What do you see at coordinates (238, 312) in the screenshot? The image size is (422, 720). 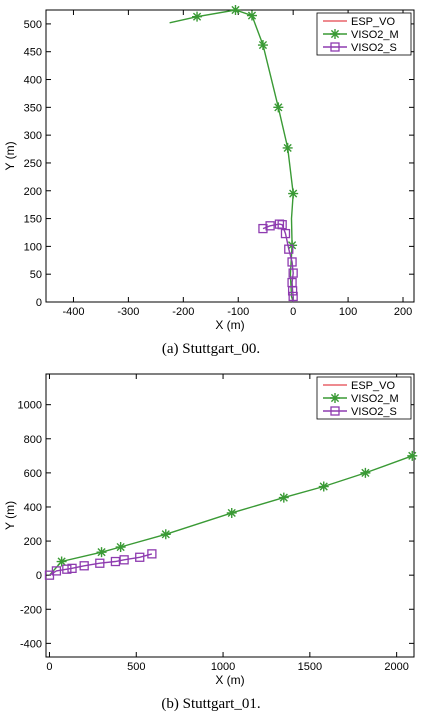 I see `x-tick-label: -100` at bounding box center [238, 312].